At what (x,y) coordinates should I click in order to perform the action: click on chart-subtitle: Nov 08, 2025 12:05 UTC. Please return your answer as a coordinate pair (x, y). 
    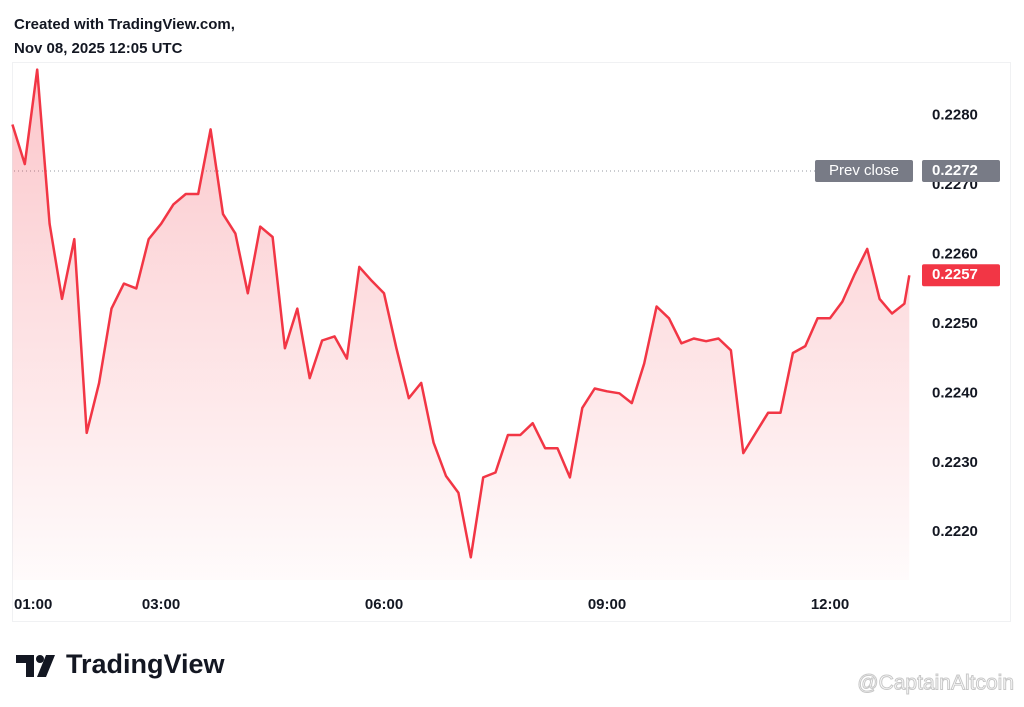
    Looking at the image, I should click on (98, 48).